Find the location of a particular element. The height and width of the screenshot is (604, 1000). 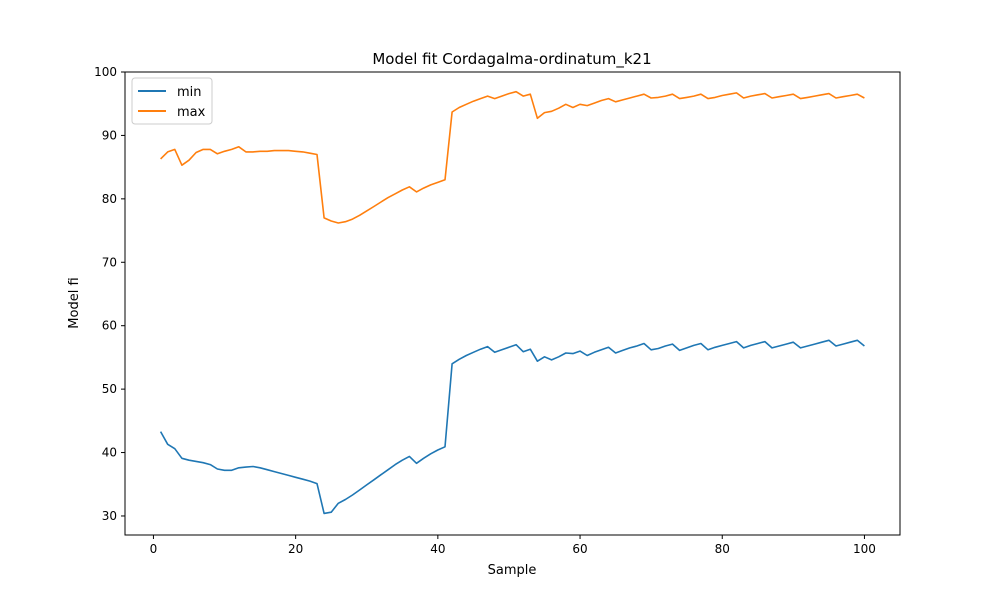

y-tick-label: 50 is located at coordinates (109, 389).